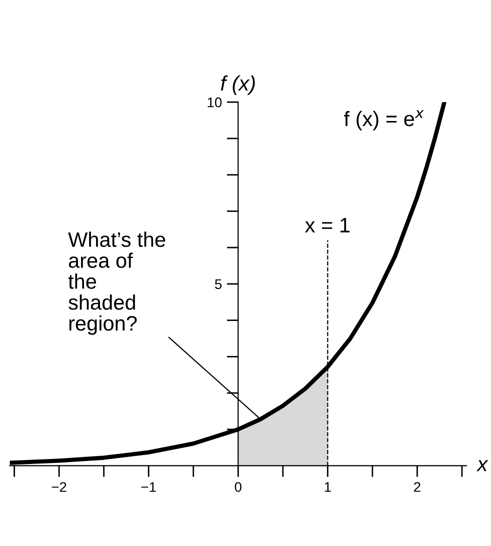  I want to click on x-tick-label: 2, so click(417, 487).